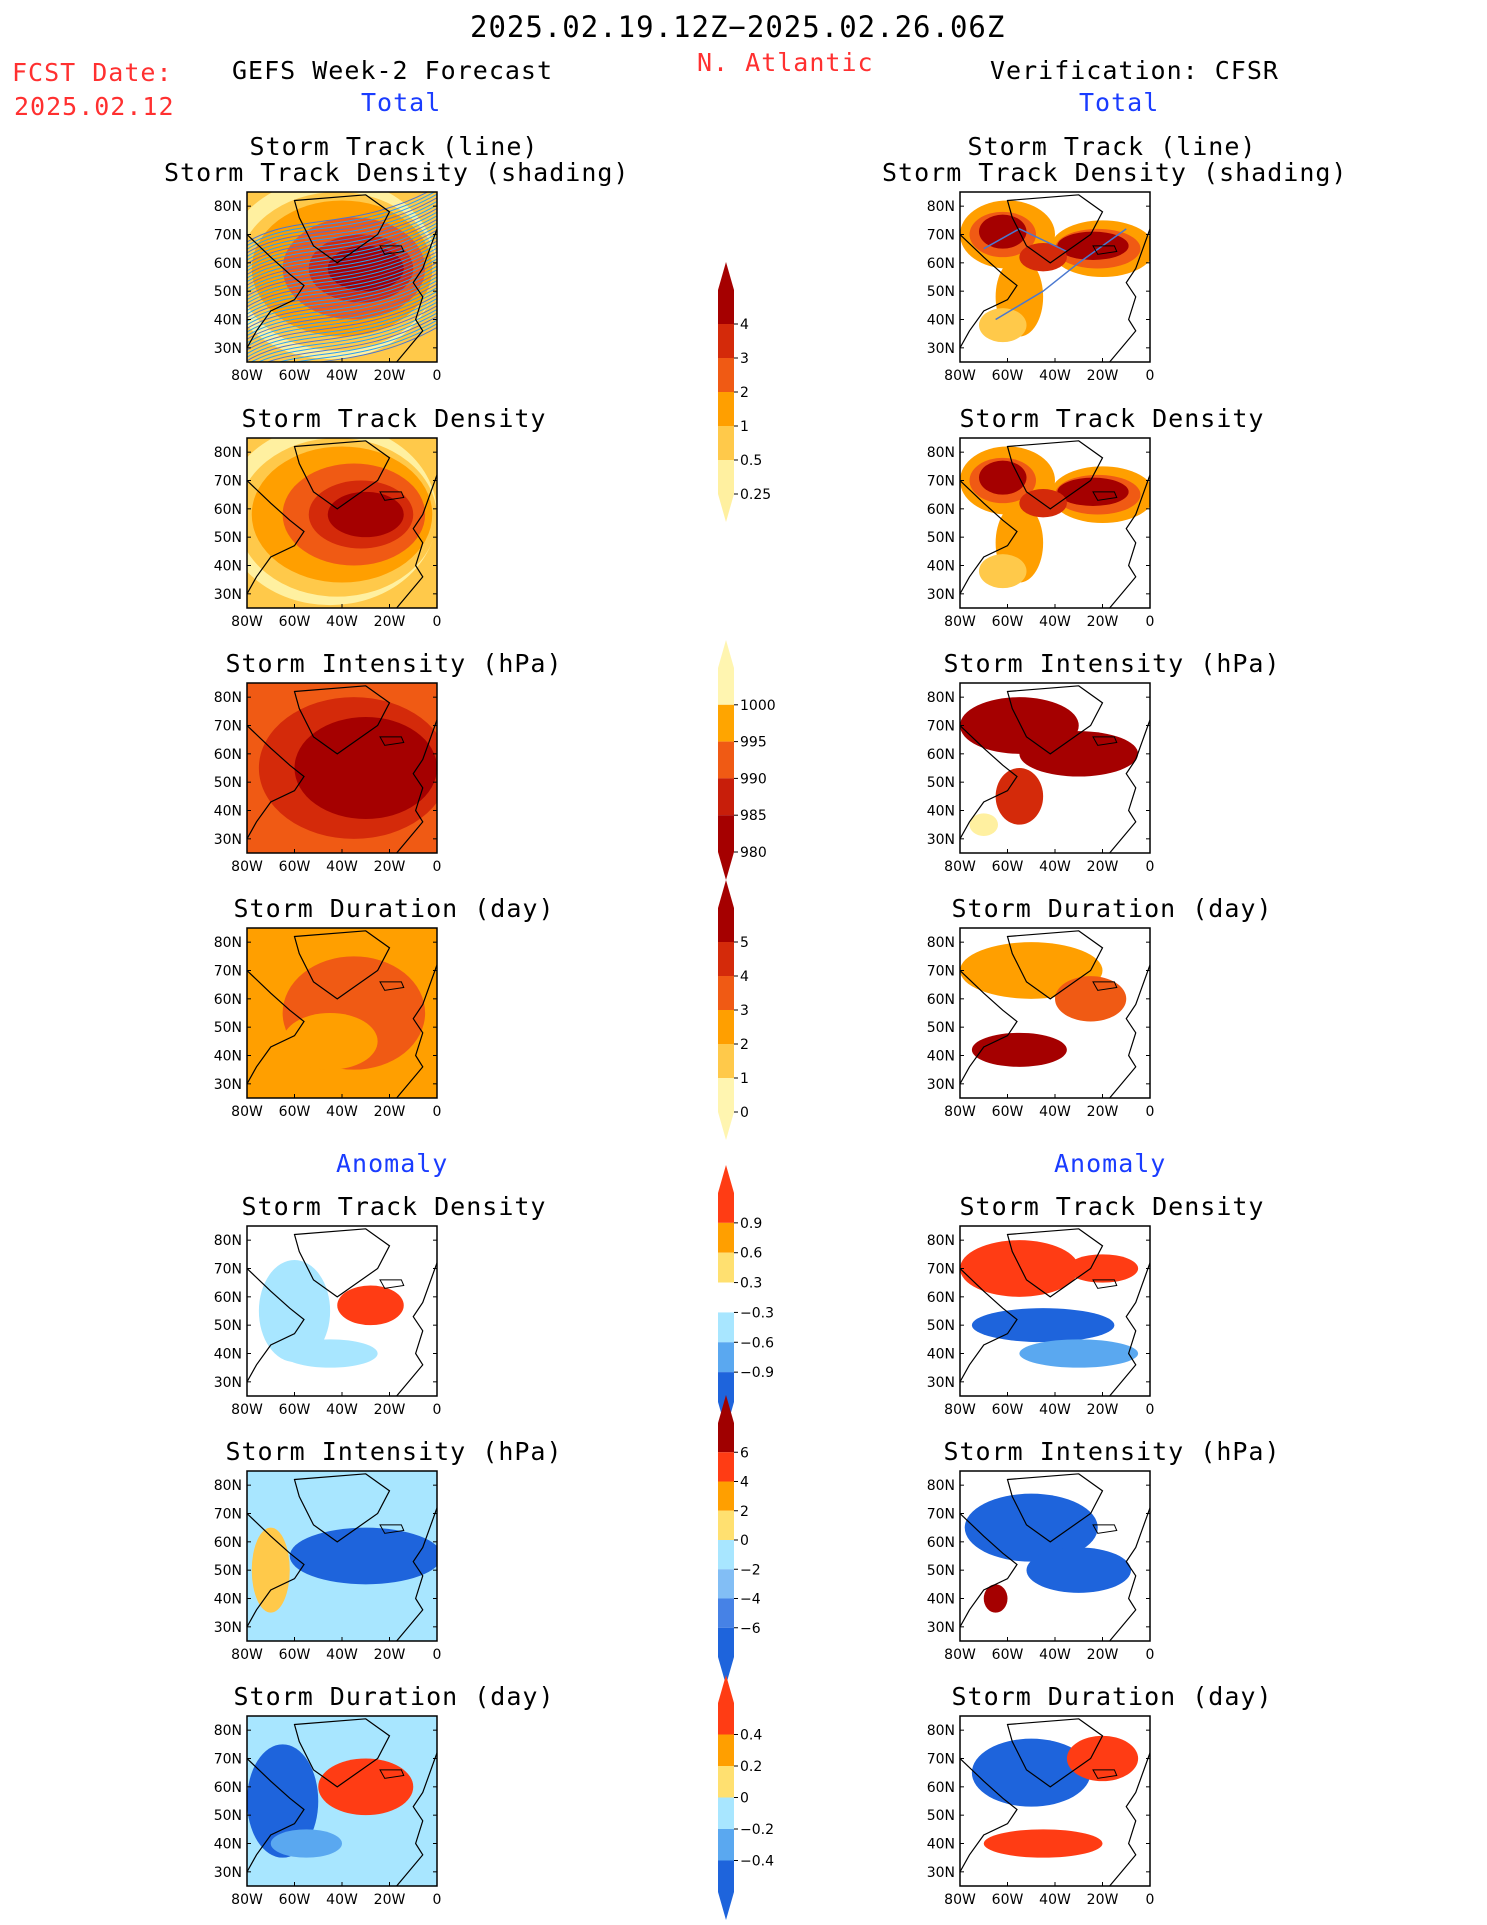 This screenshot has width=1487, height=1925. I want to click on anomaly-label-left: Anomaly, so click(392, 1163).